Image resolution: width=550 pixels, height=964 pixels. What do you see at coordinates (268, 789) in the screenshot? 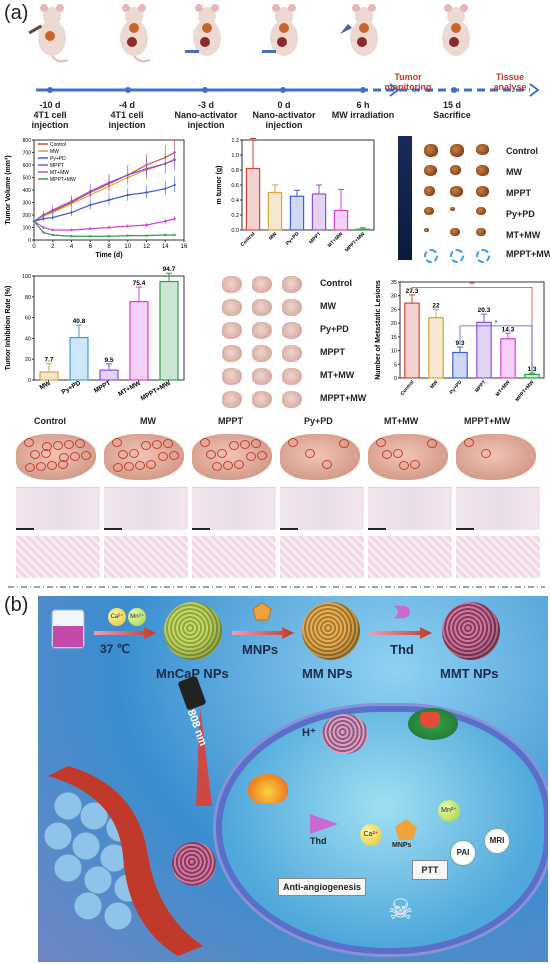
I see `heat-icon` at bounding box center [268, 789].